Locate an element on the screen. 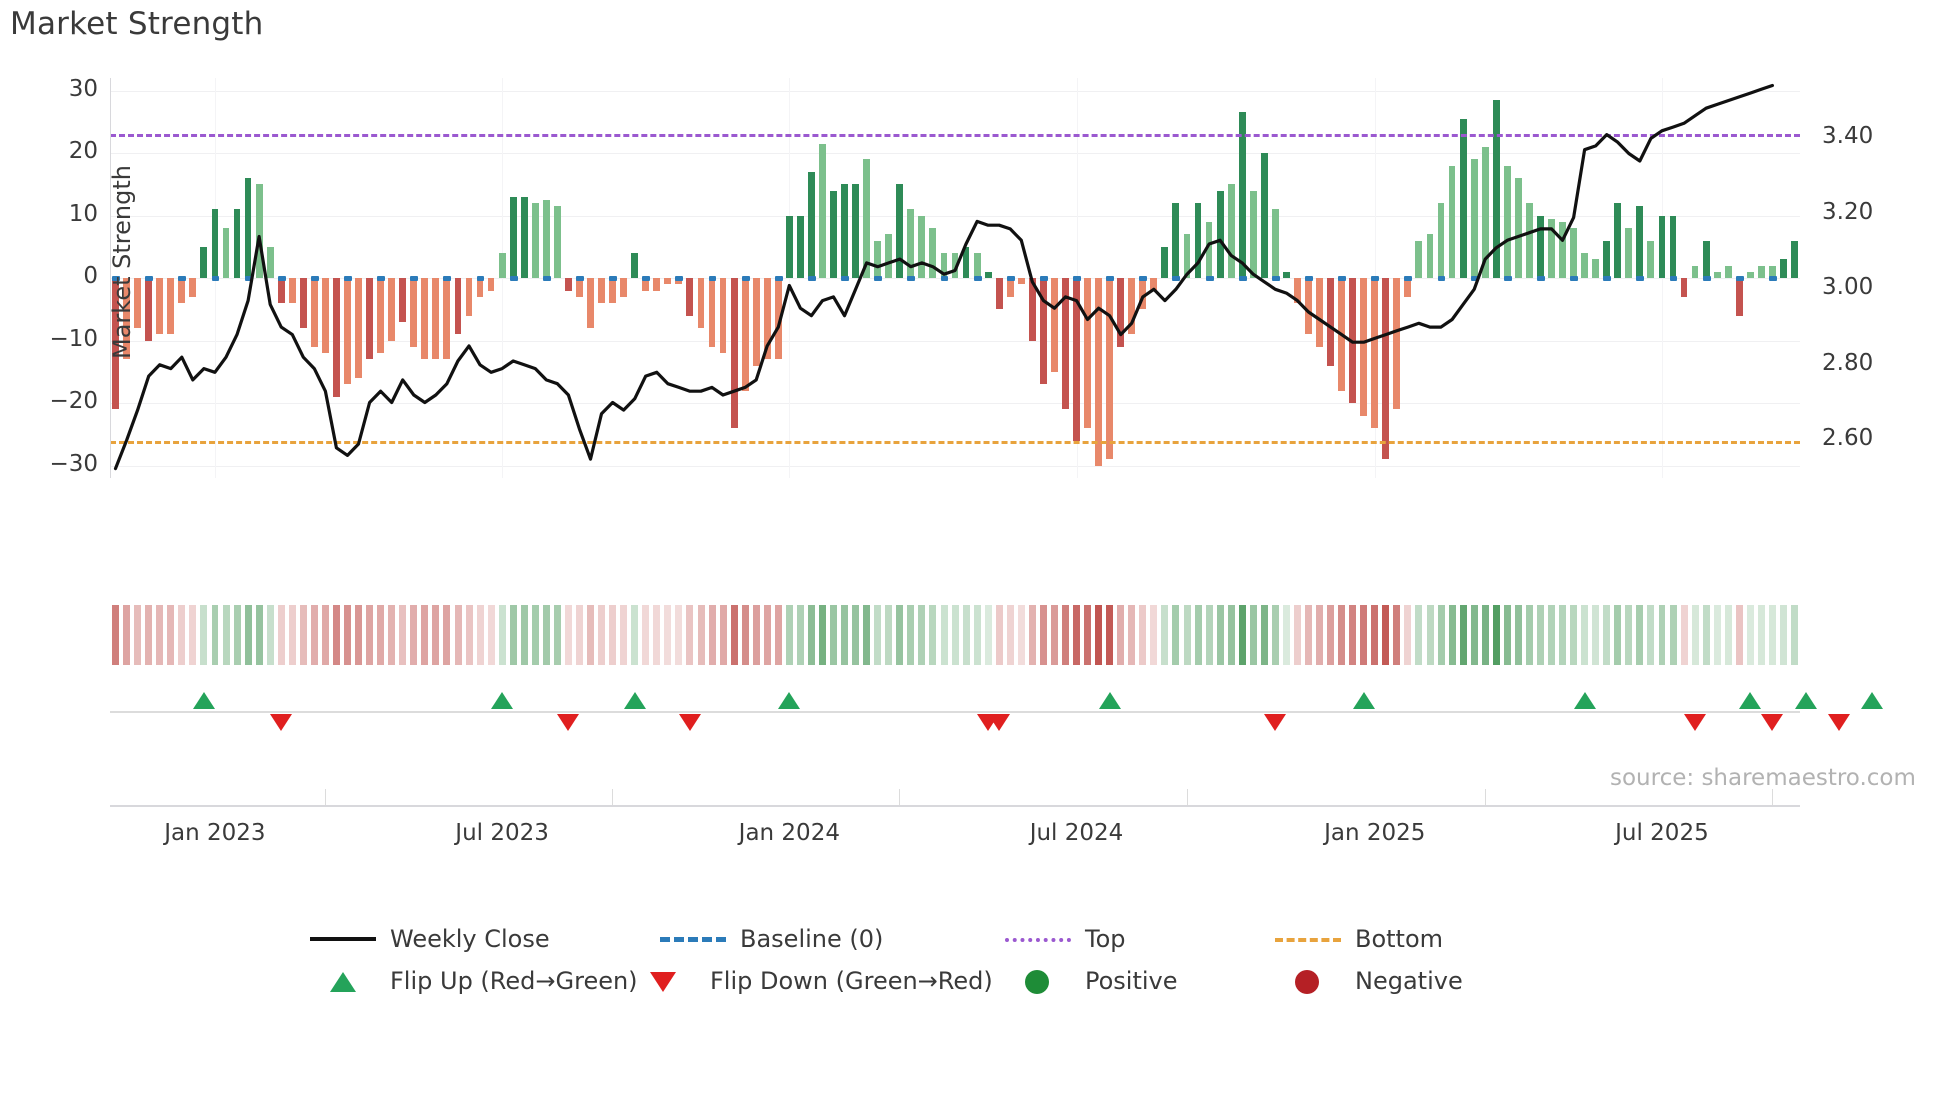 The image size is (1960, 1102). legend-item-baseline: Baseline (0) is located at coordinates (771, 939).